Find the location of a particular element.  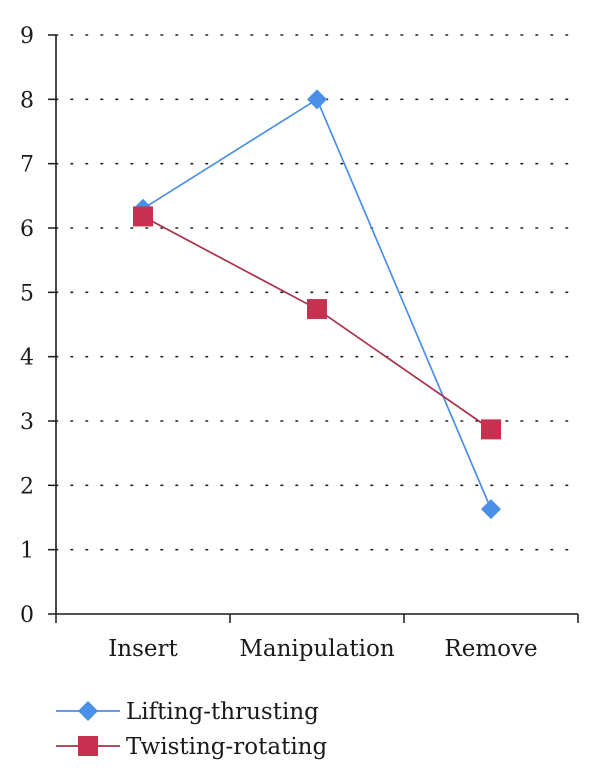

legend-square-icon is located at coordinates (88, 746).